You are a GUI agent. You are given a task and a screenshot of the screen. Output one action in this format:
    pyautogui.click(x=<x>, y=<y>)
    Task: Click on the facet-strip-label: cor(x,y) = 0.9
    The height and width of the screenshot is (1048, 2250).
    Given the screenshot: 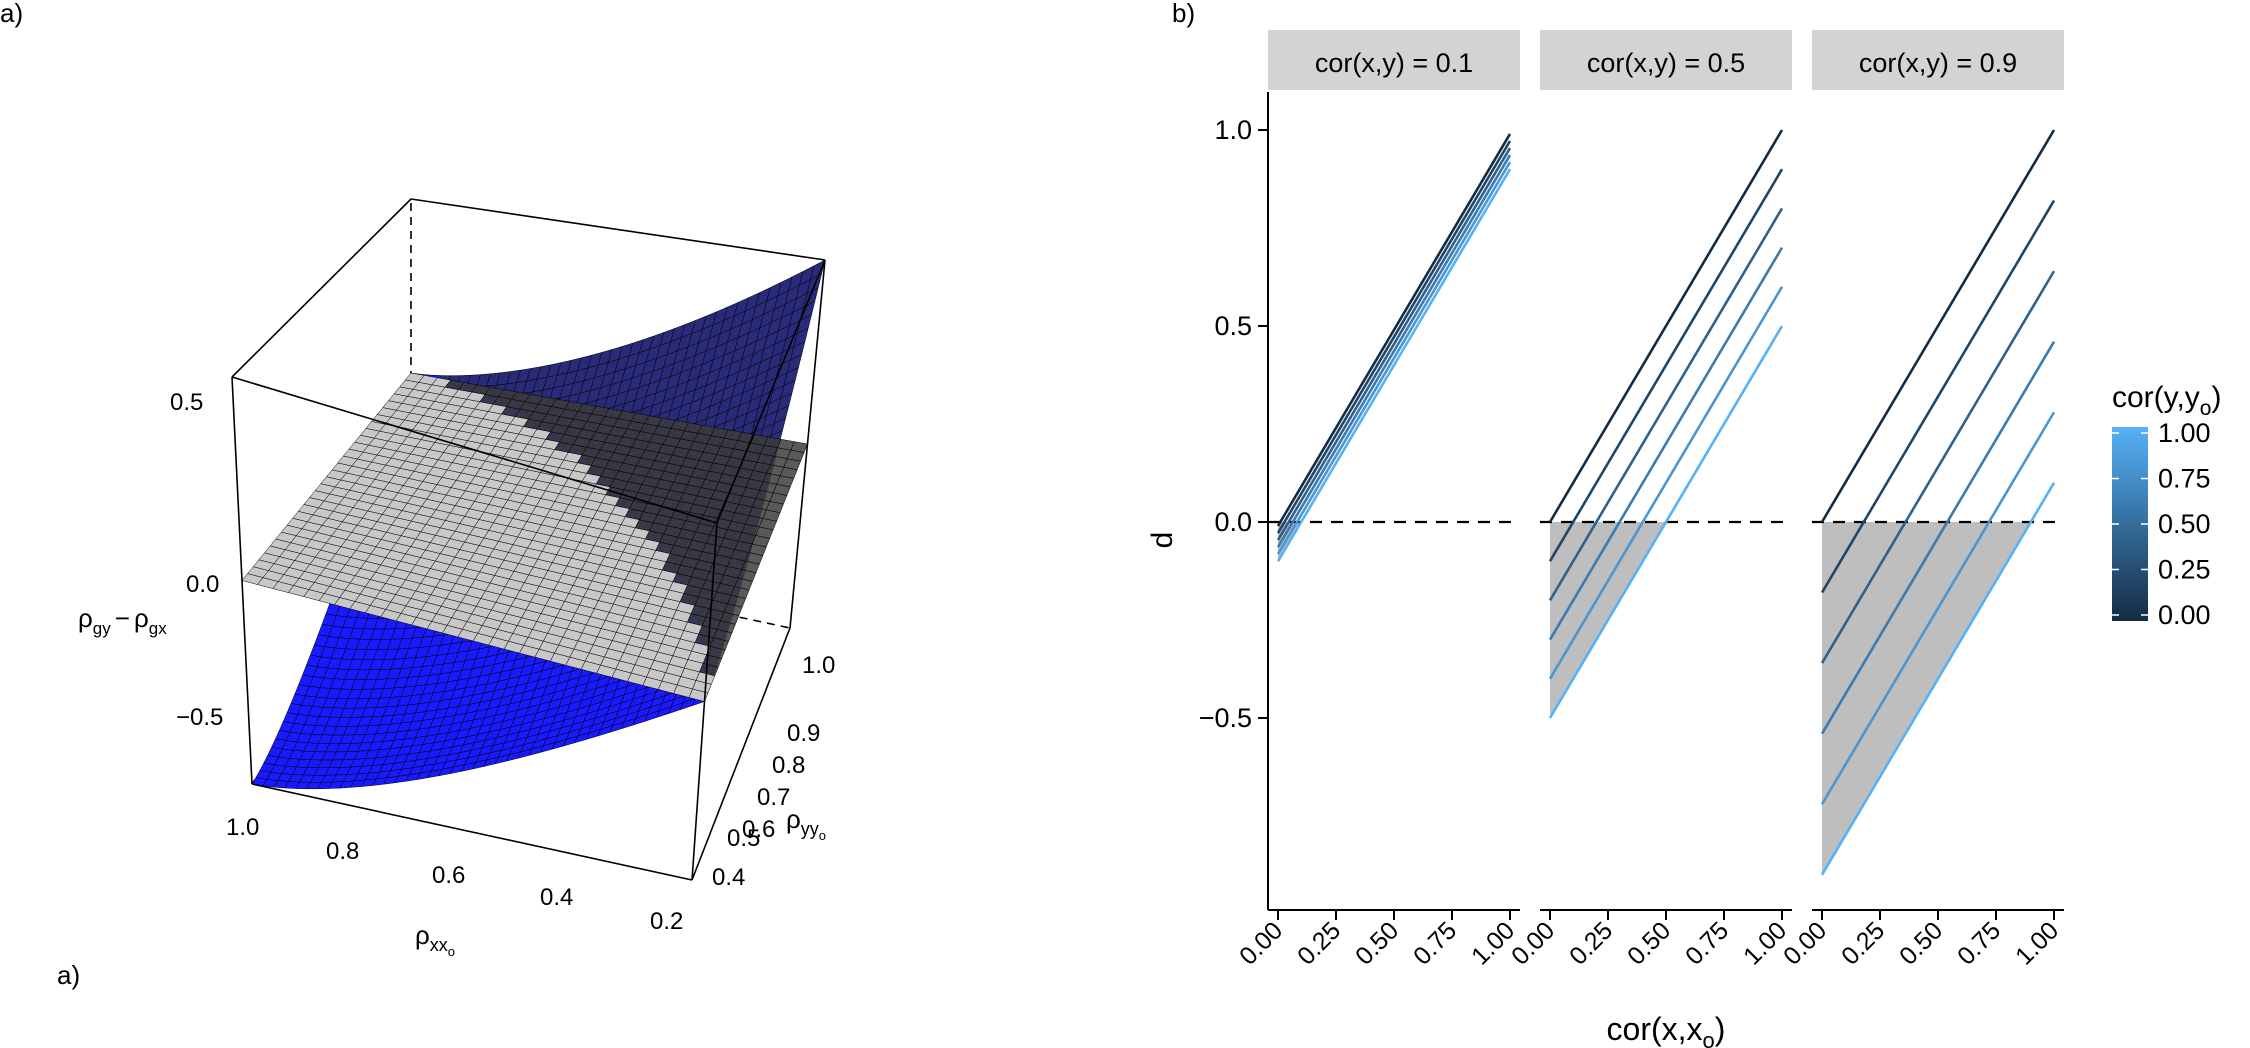 What is the action you would take?
    pyautogui.click(x=1938, y=63)
    